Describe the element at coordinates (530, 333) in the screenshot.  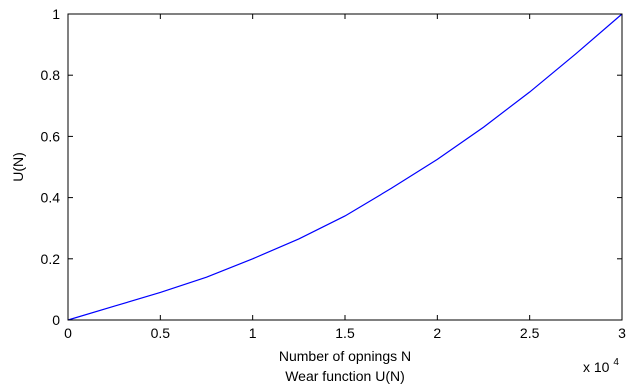
I see `x-tick-label: 2.5` at that location.